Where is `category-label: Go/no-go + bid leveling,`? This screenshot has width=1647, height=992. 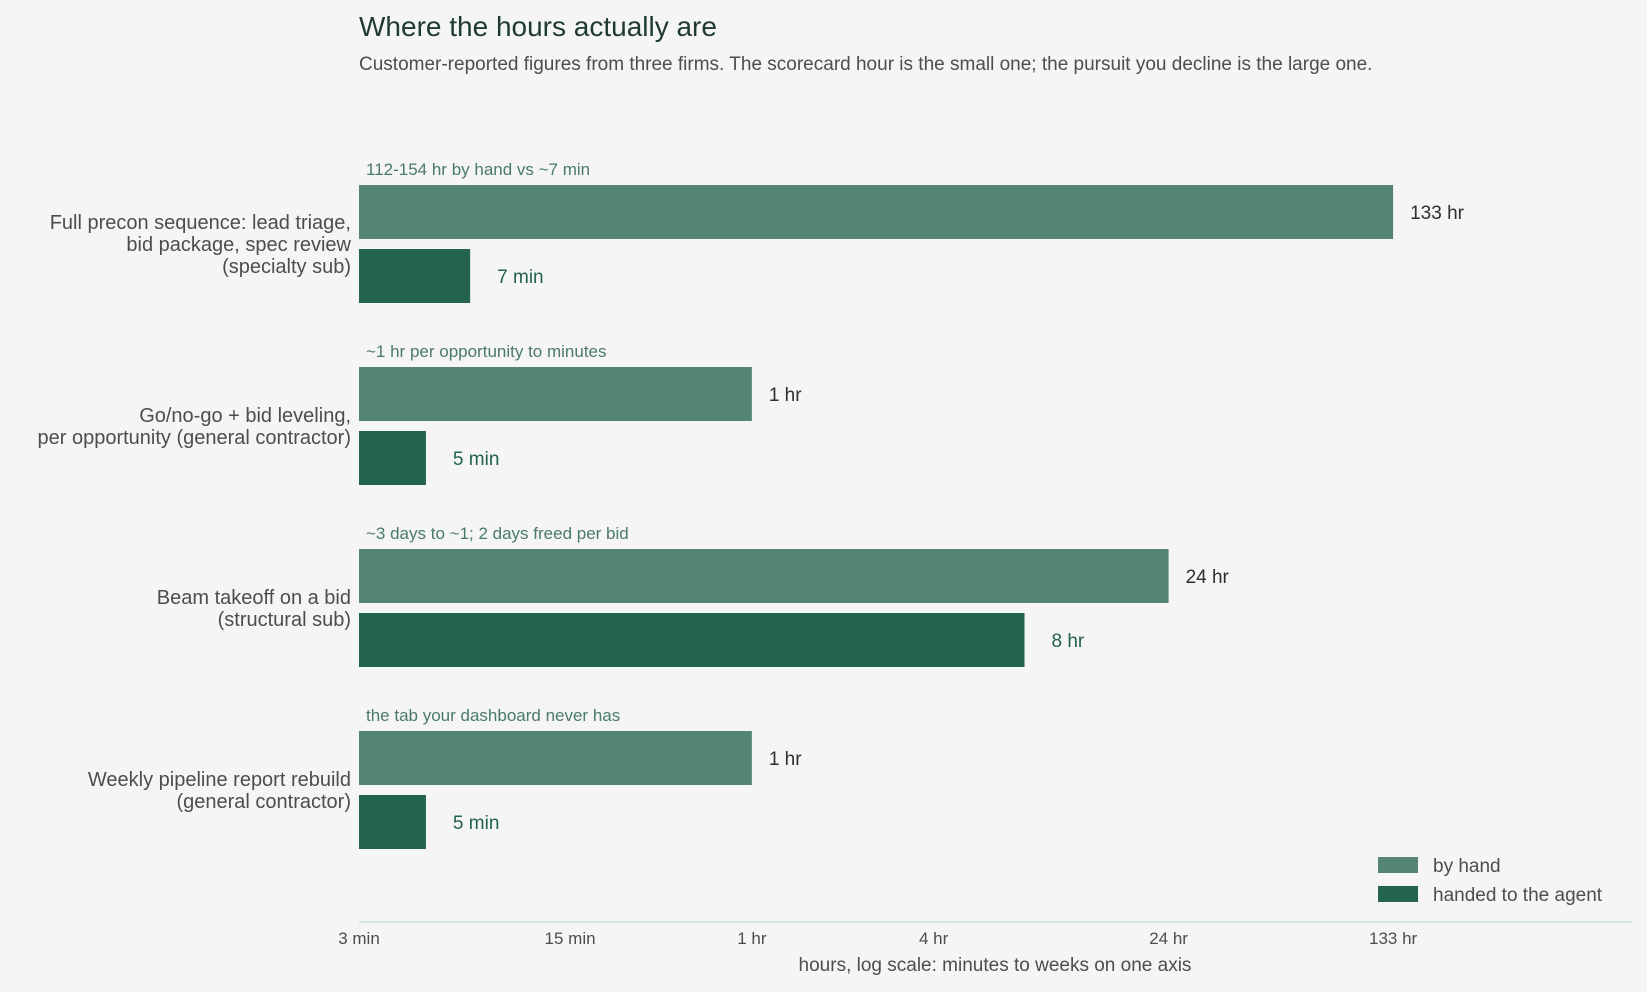
category-label: Go/no-go + bid leveling, is located at coordinates (245, 416).